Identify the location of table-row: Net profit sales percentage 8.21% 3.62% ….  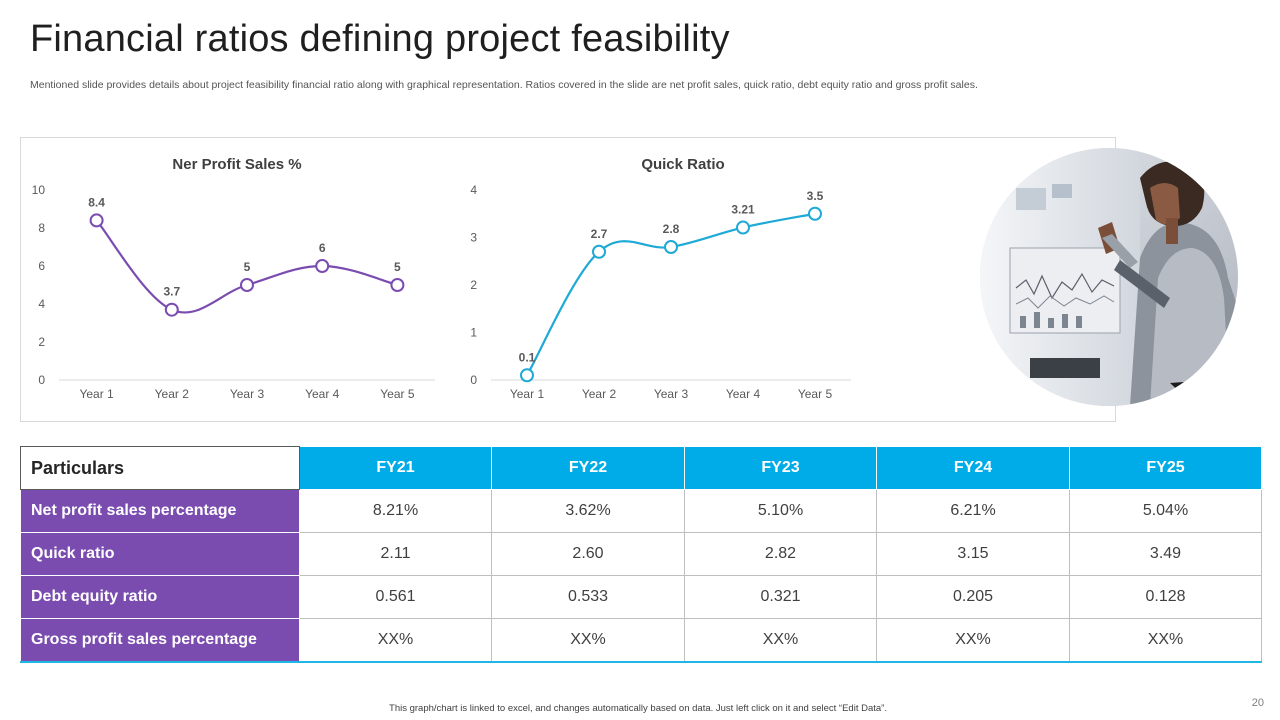
(641, 511).